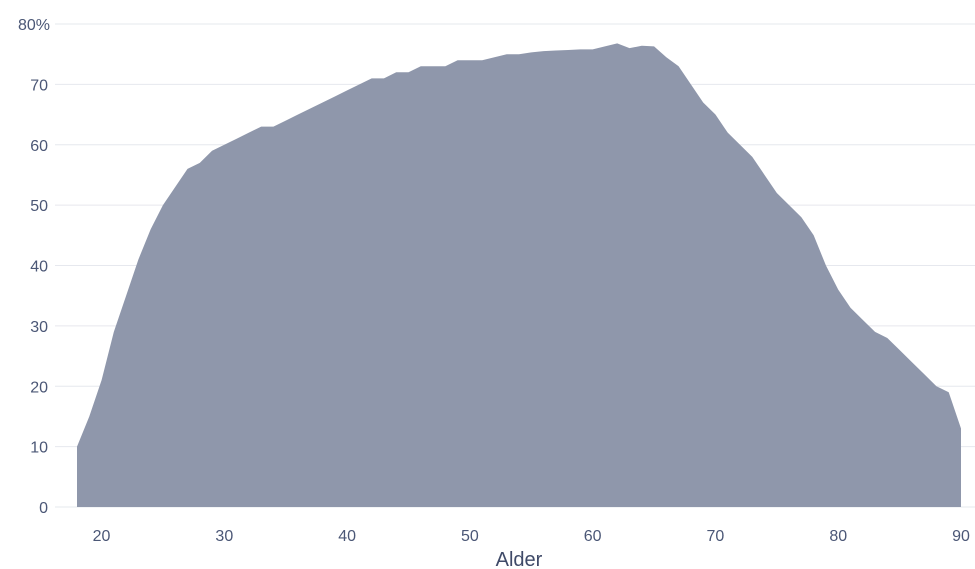  What do you see at coordinates (39, 85) in the screenshot?
I see `y-tick-label: 70` at bounding box center [39, 85].